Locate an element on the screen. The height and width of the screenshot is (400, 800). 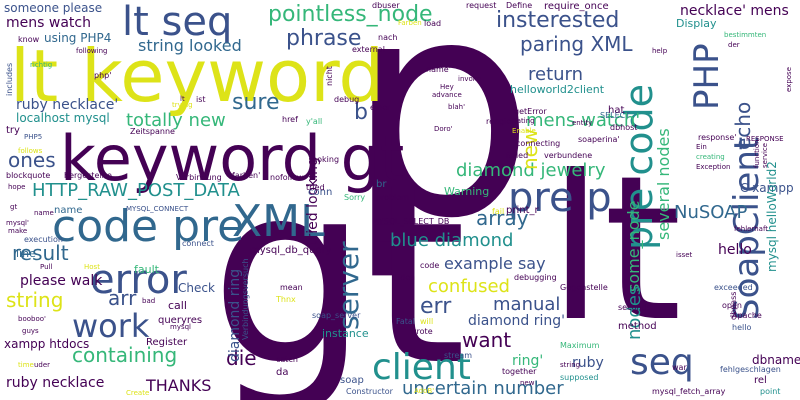
word-array: array is located at coordinates (502, 218).